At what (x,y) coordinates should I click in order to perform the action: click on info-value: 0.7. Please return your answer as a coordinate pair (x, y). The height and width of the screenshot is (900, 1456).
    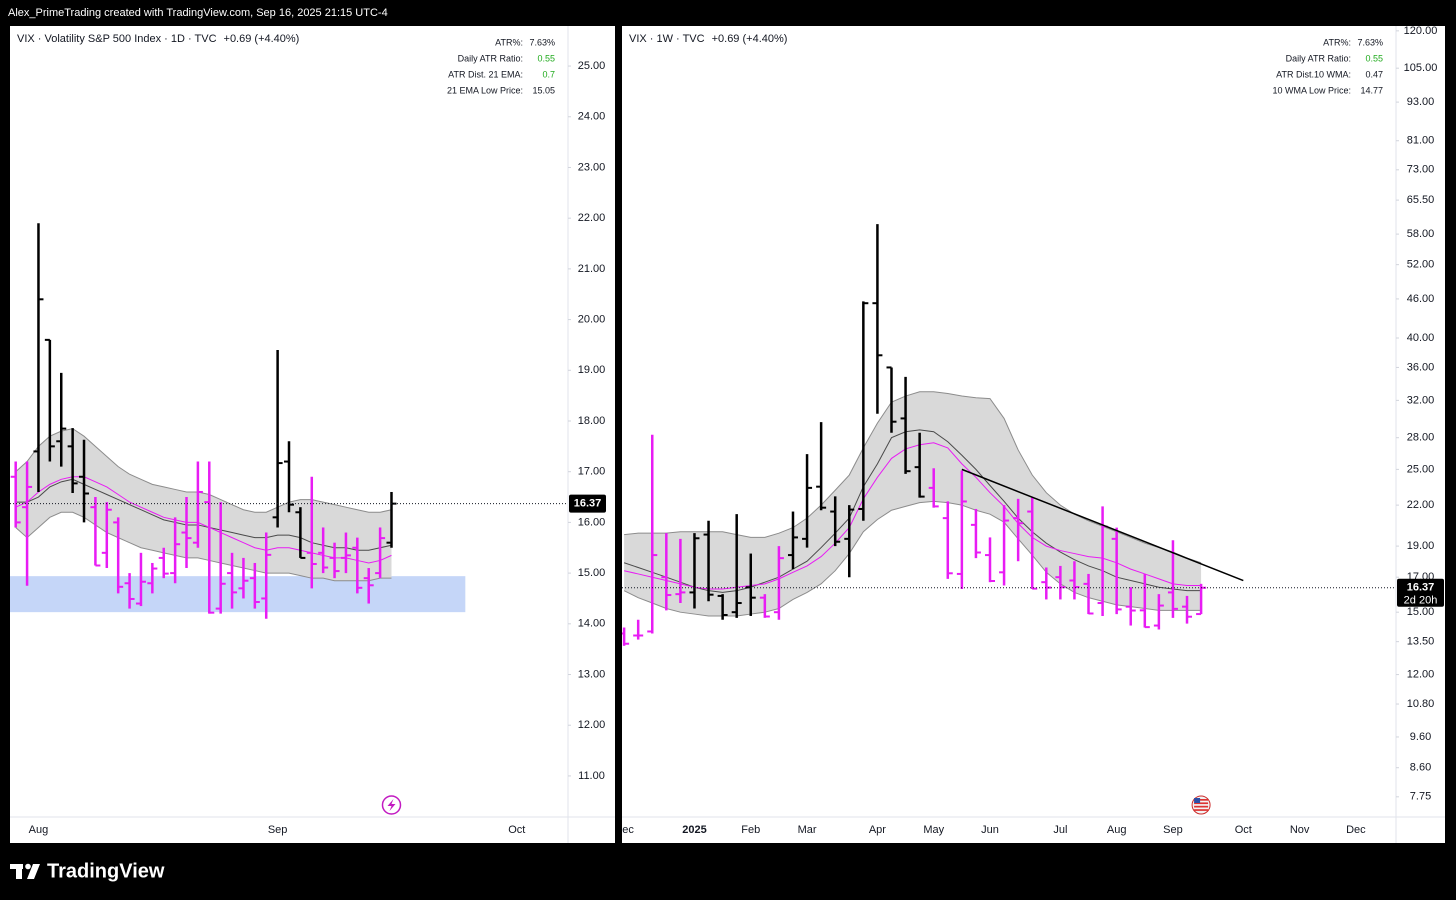
    Looking at the image, I should click on (548, 74).